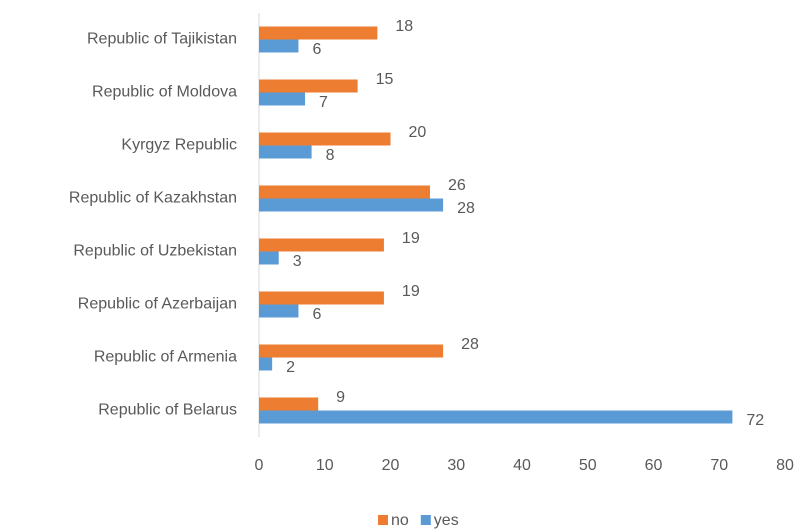 The image size is (801, 531). Describe the element at coordinates (325, 465) in the screenshot. I see `x-tick-label: 10` at that location.